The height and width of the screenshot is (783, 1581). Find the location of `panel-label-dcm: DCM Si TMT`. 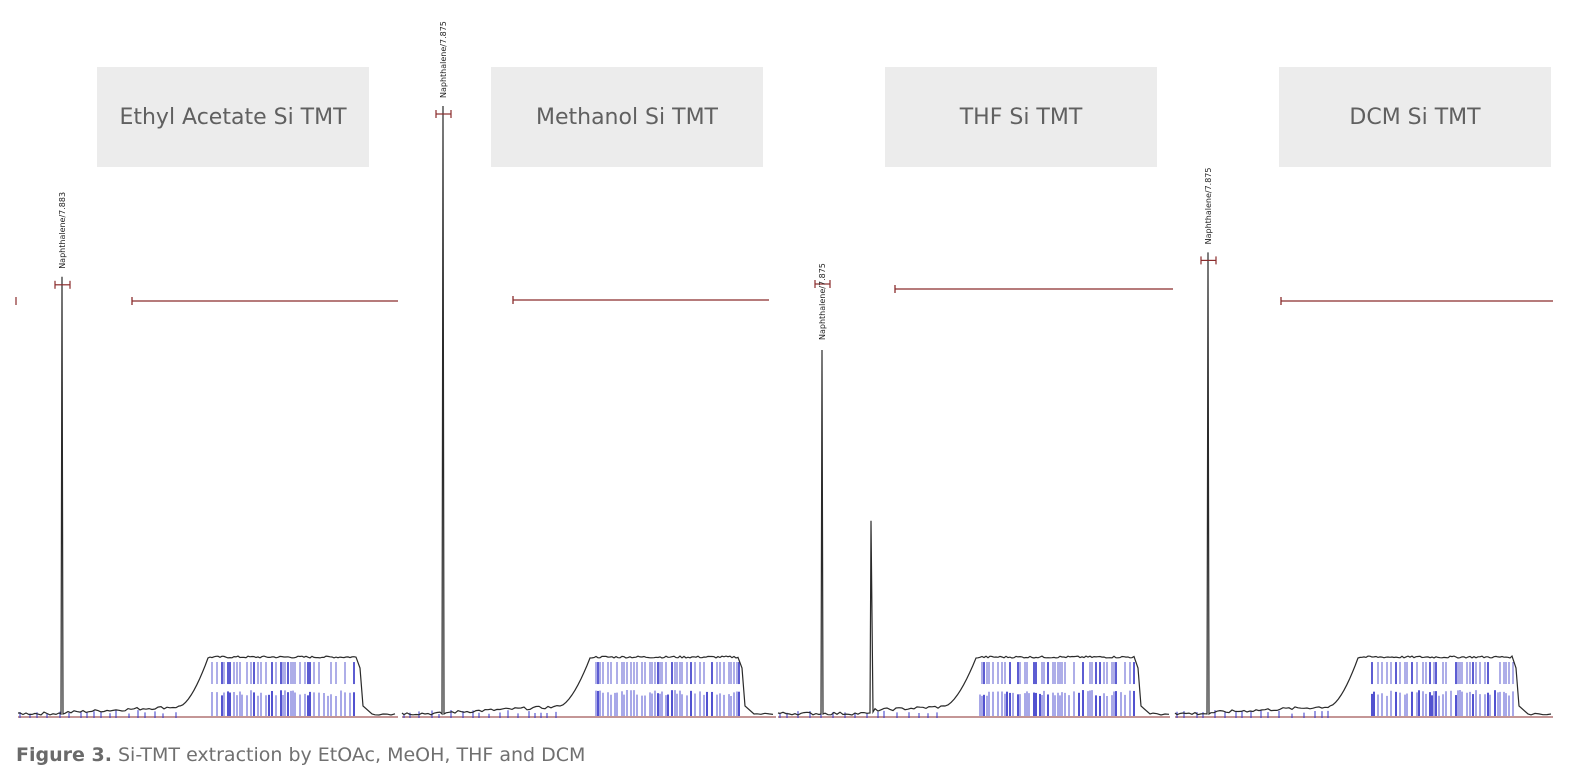

panel-label-dcm: DCM Si TMT is located at coordinates (1415, 117).